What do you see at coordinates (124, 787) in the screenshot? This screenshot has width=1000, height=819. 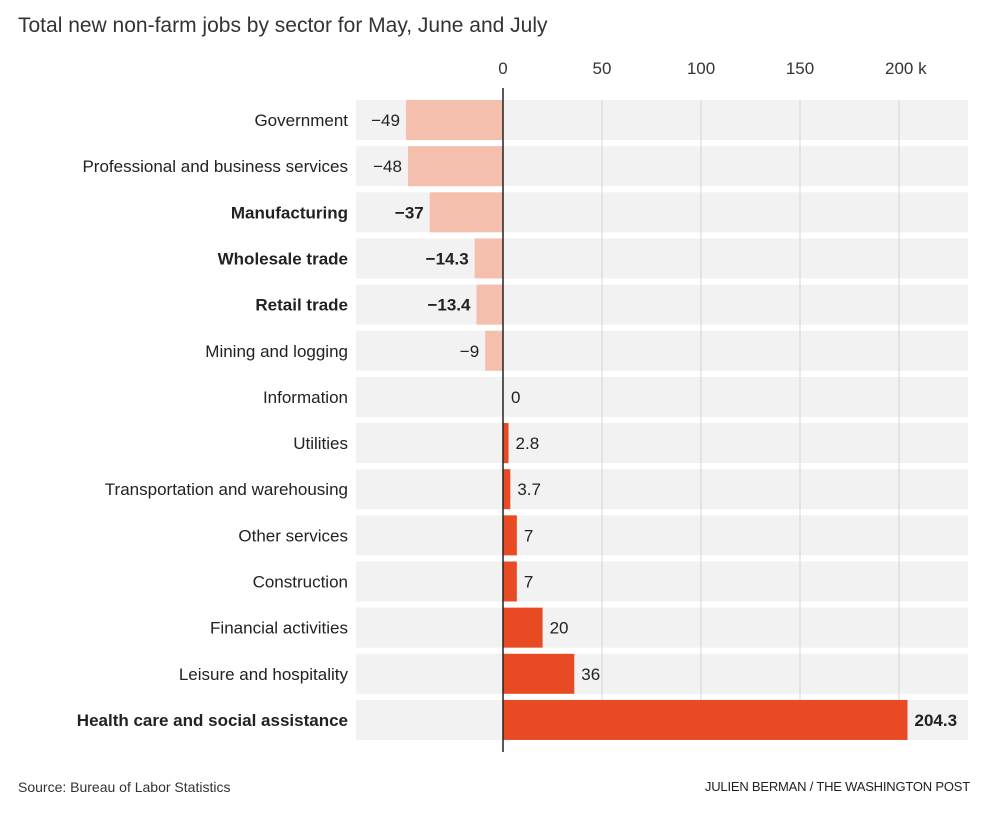 I see `source-note: Source: Bureau of Labor Statistics` at bounding box center [124, 787].